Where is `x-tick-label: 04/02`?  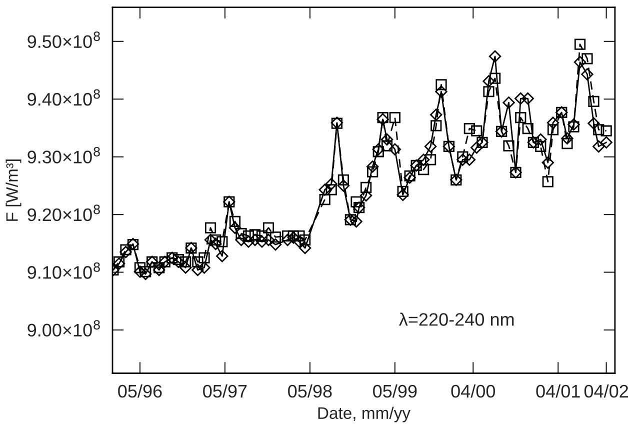
x-tick-label: 04/02 is located at coordinates (606, 391).